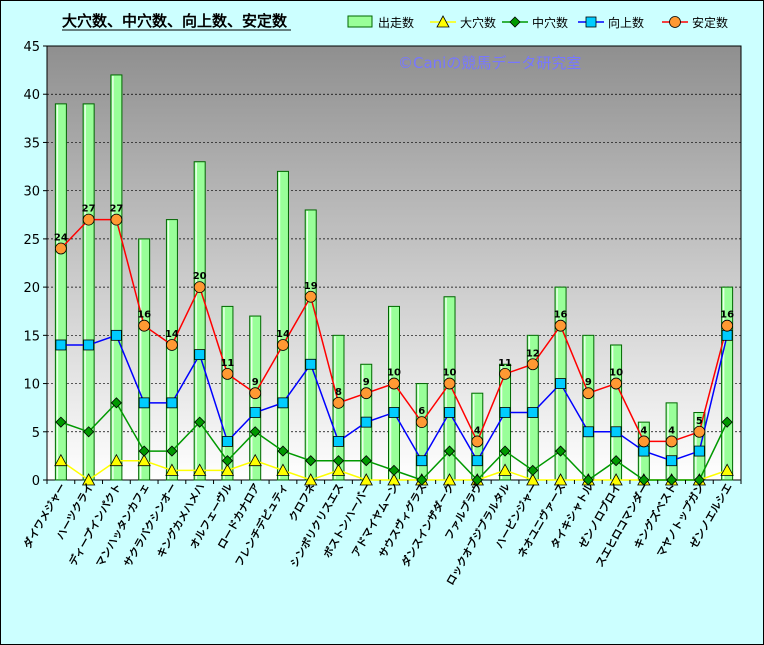 The height and width of the screenshot is (645, 764). What do you see at coordinates (31, 47) in the screenshot?
I see `y-tick-label: 45` at bounding box center [31, 47].